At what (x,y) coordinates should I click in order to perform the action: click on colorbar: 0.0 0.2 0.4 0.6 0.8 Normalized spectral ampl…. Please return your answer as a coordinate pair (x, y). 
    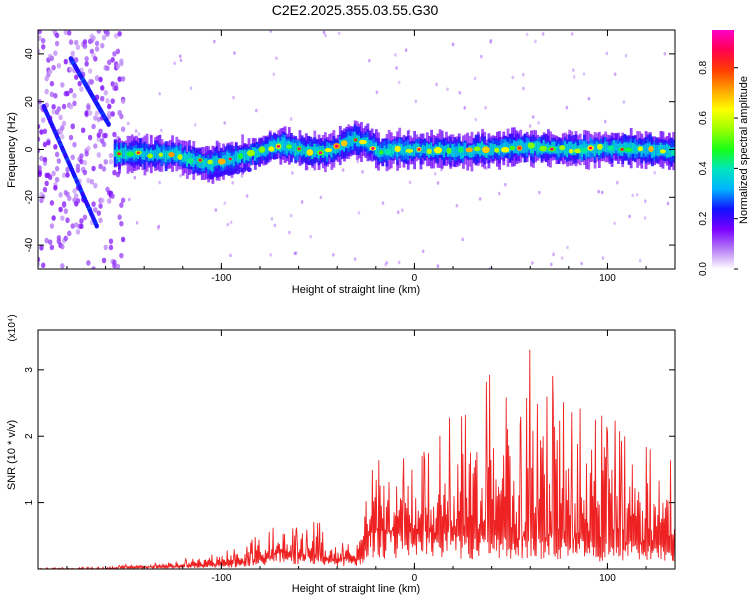
    Looking at the image, I should click on (724, 153).